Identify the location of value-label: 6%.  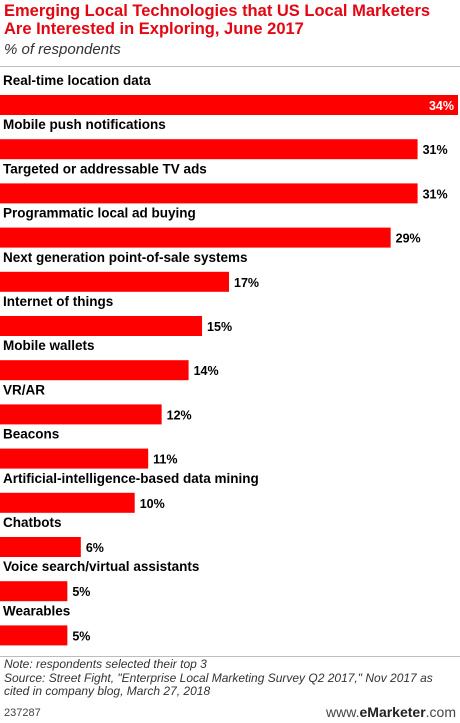
(95, 548).